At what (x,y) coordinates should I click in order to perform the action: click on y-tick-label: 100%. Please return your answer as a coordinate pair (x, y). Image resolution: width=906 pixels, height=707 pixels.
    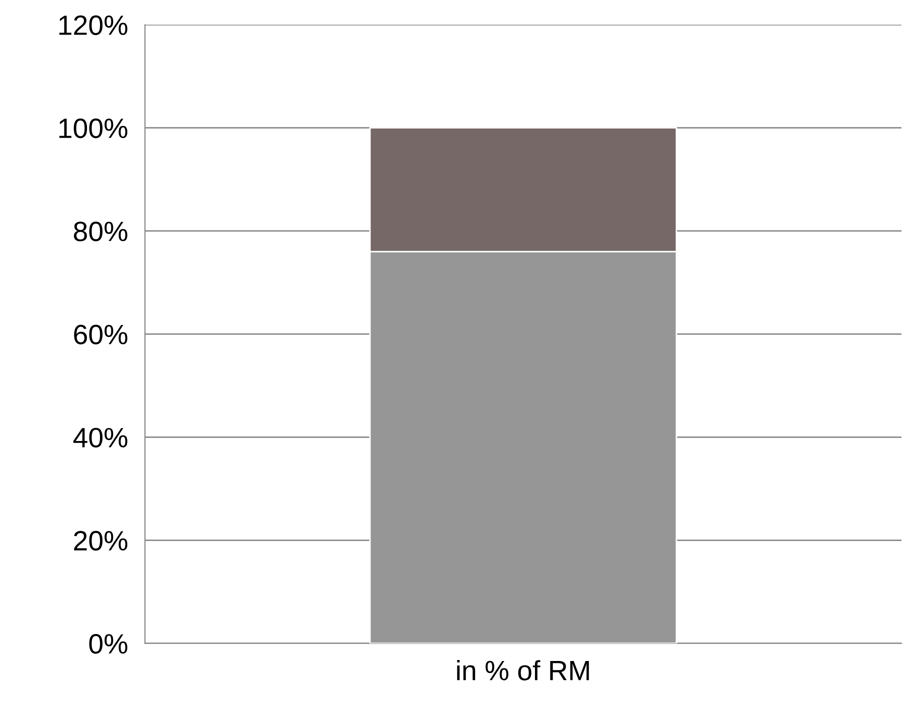
    Looking at the image, I should click on (93, 128).